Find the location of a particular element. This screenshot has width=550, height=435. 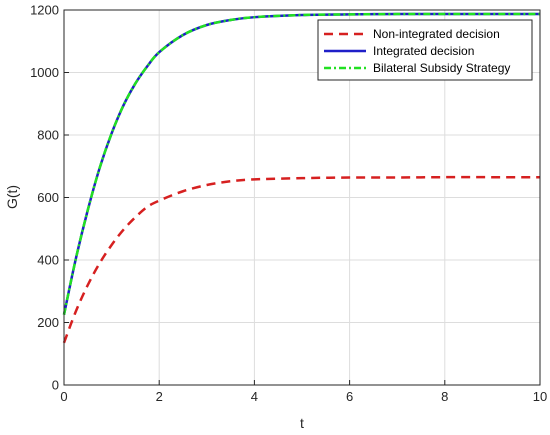

y-tick-label: 1200 is located at coordinates (44, 10).